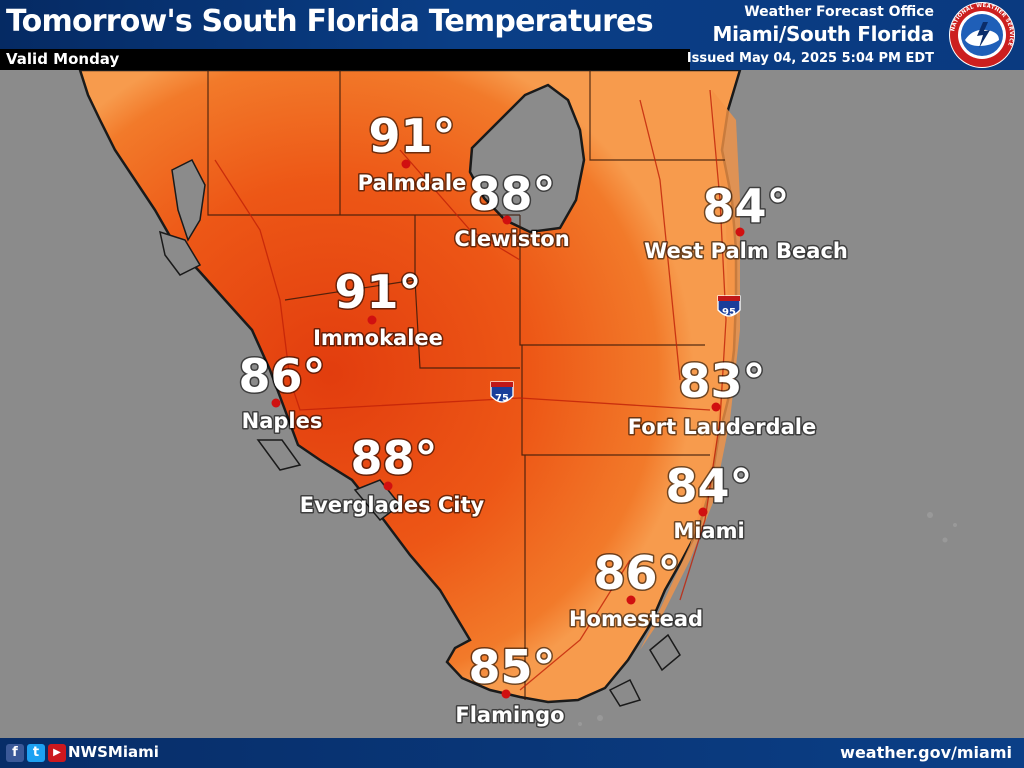  What do you see at coordinates (412, 183) in the screenshot?
I see `city-name: Palmdale` at bounding box center [412, 183].